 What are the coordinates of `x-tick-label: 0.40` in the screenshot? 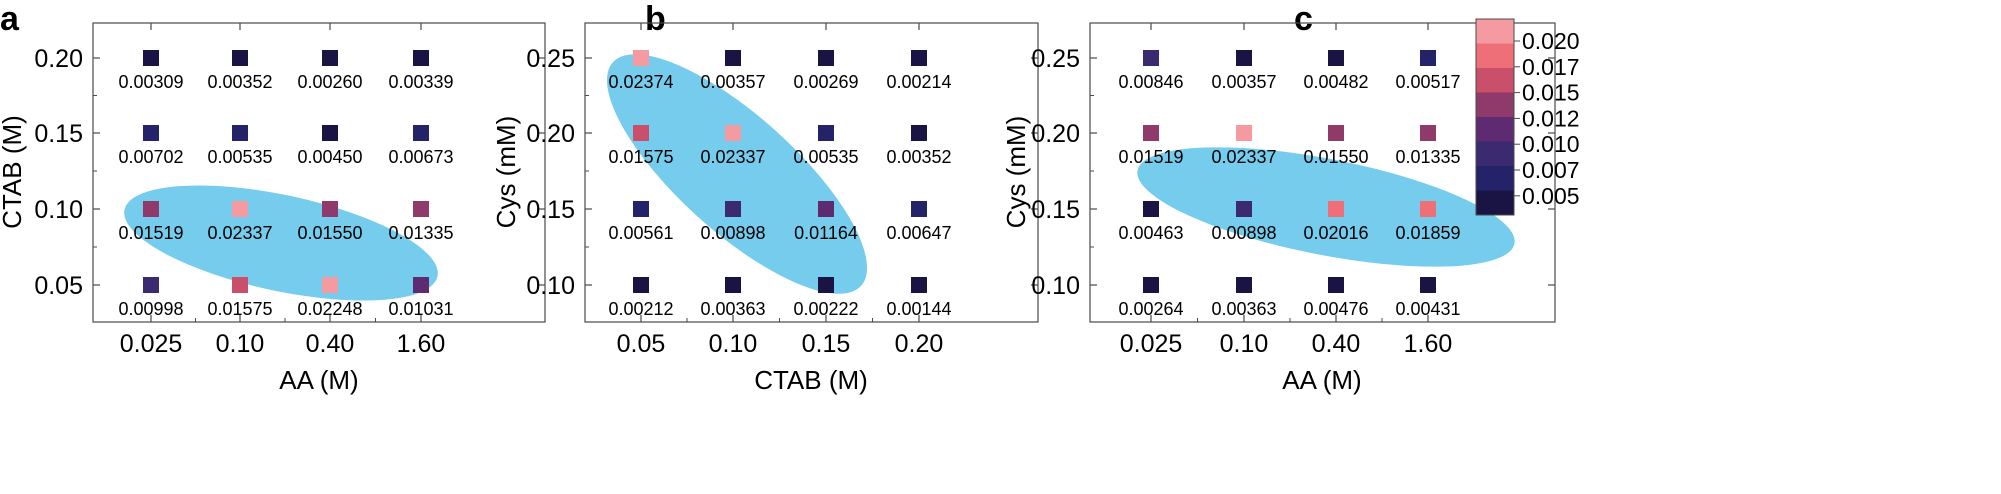 It's located at (1336, 344).